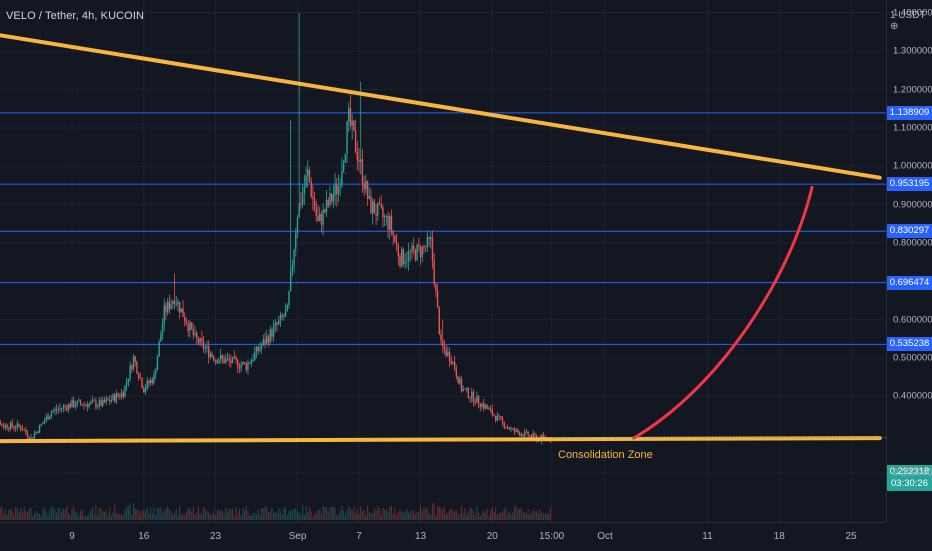 This screenshot has height=551, width=932. What do you see at coordinates (75, 16) in the screenshot?
I see `symbol-title: VELO / Tether, 4h, KUCOIN` at bounding box center [75, 16].